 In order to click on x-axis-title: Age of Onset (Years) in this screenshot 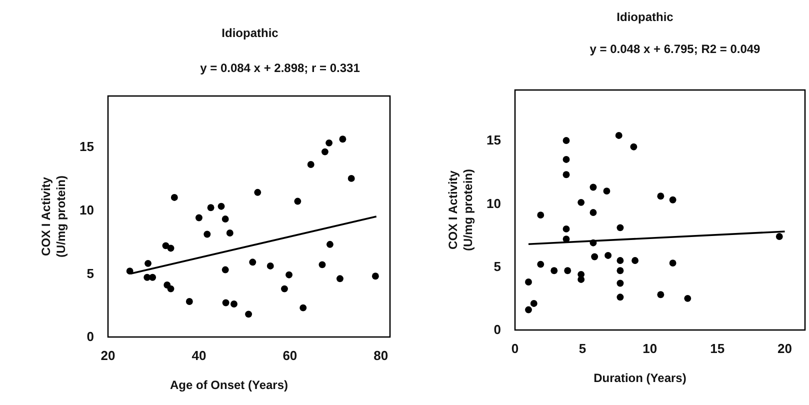, I will do `click(229, 385)`.